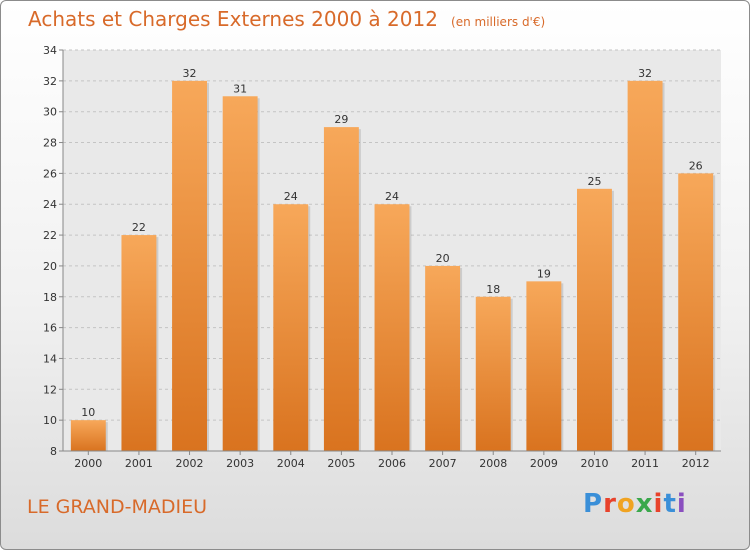 The width and height of the screenshot is (750, 550). Describe the element at coordinates (498, 22) in the screenshot. I see `chart-unit-text: (en milliers d'€)` at that location.